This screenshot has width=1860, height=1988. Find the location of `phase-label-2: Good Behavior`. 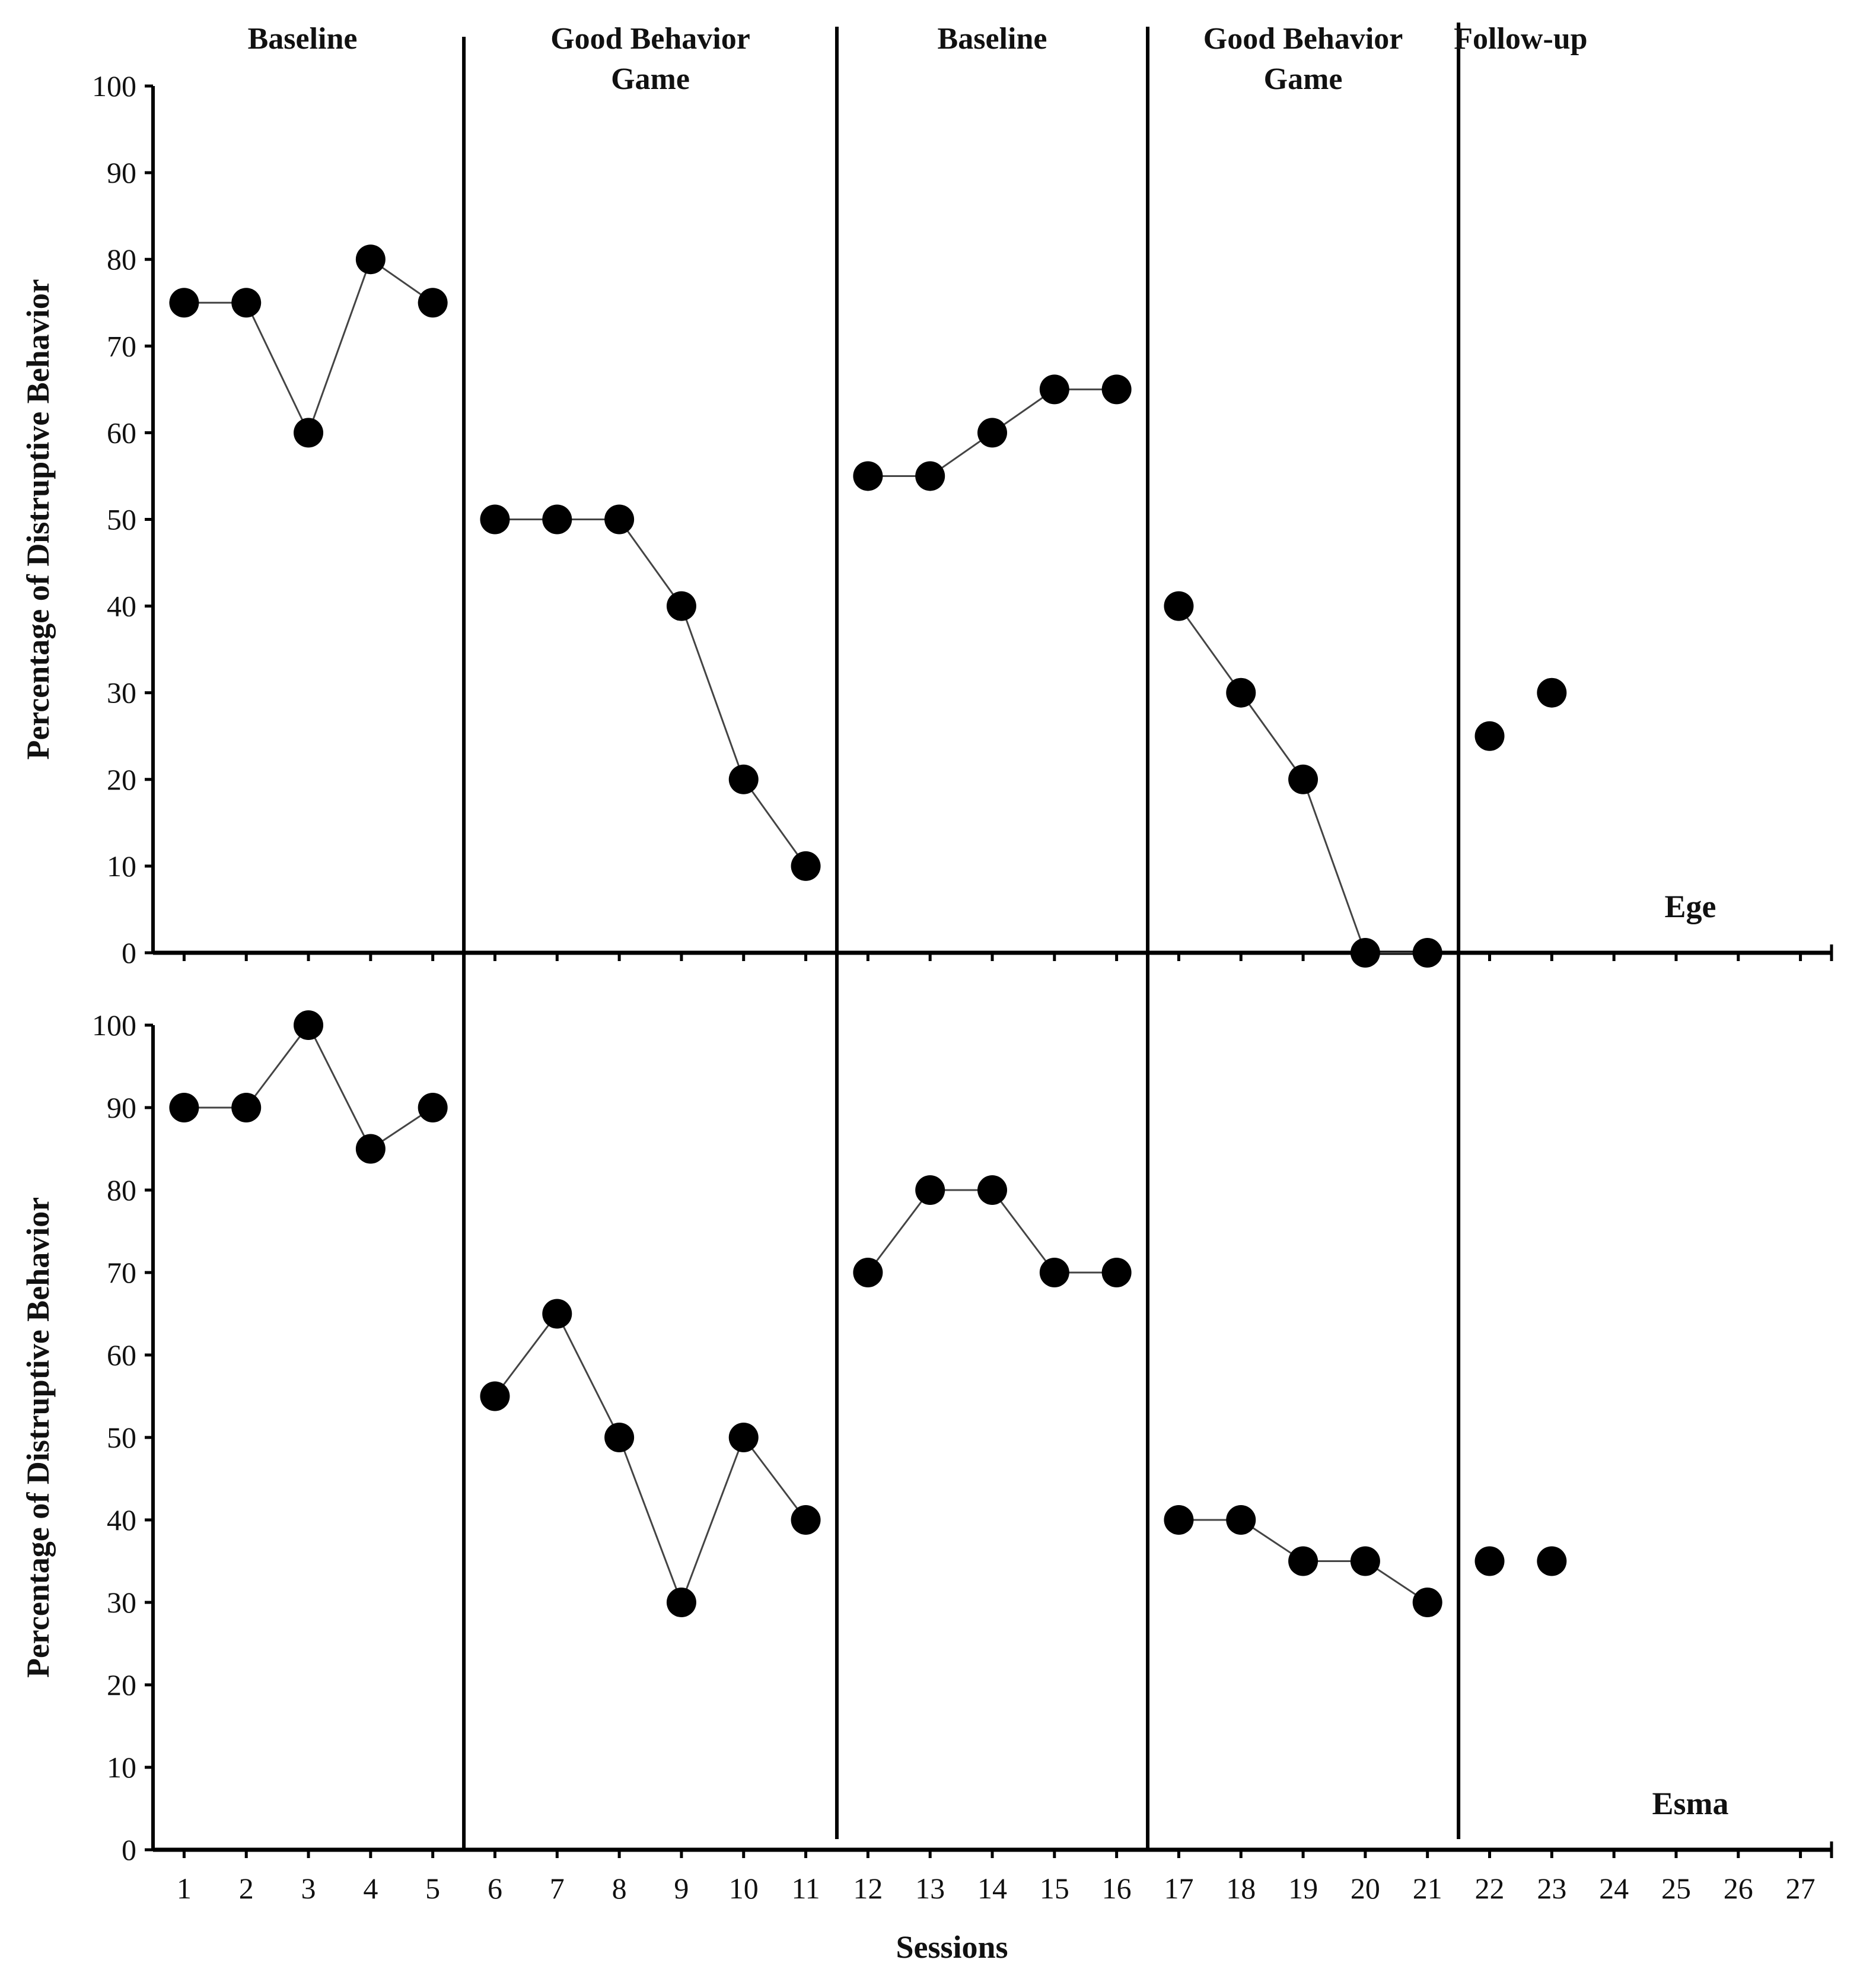

phase-label-2: Good Behavior is located at coordinates (650, 39).